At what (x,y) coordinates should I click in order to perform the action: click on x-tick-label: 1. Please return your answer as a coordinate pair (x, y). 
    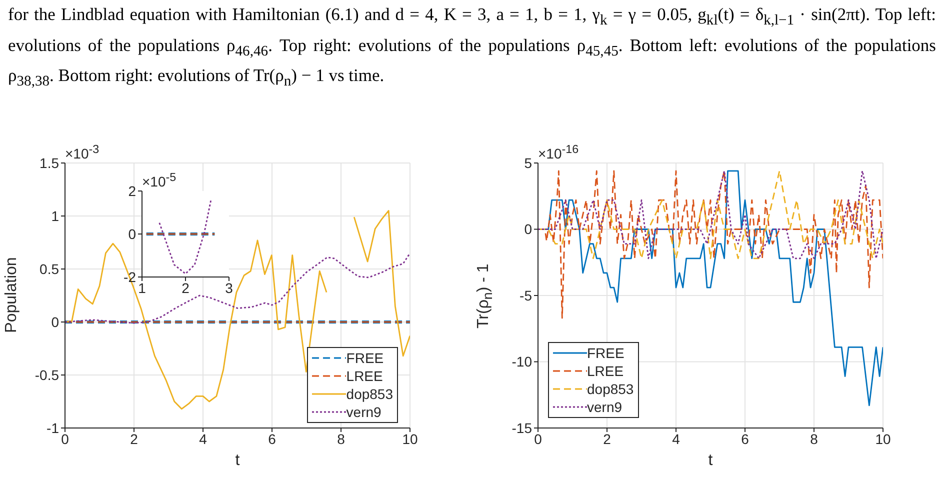
    Looking at the image, I should click on (142, 288).